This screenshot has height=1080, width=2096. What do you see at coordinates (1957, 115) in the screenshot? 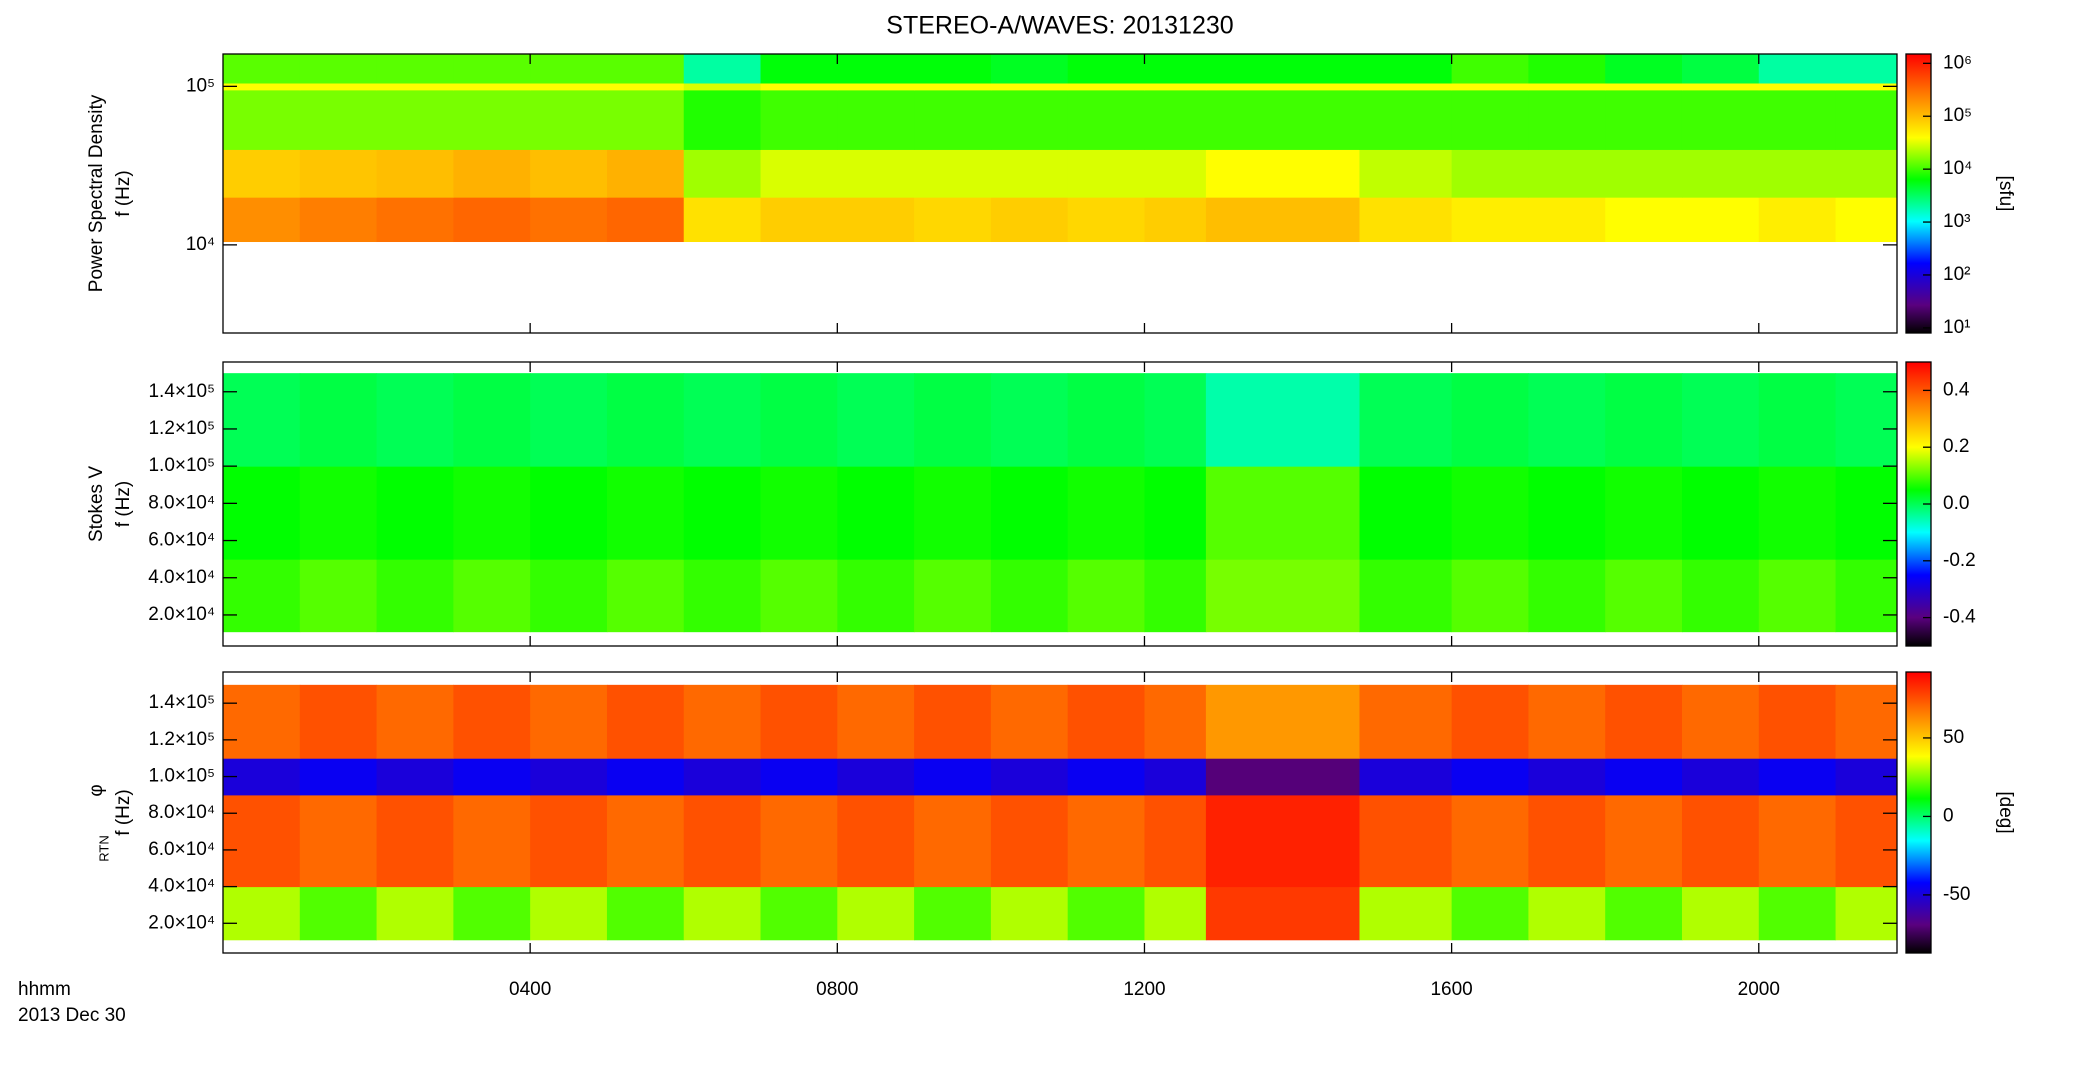
I see `colorbar-tick-label: 10⁵` at bounding box center [1957, 115].